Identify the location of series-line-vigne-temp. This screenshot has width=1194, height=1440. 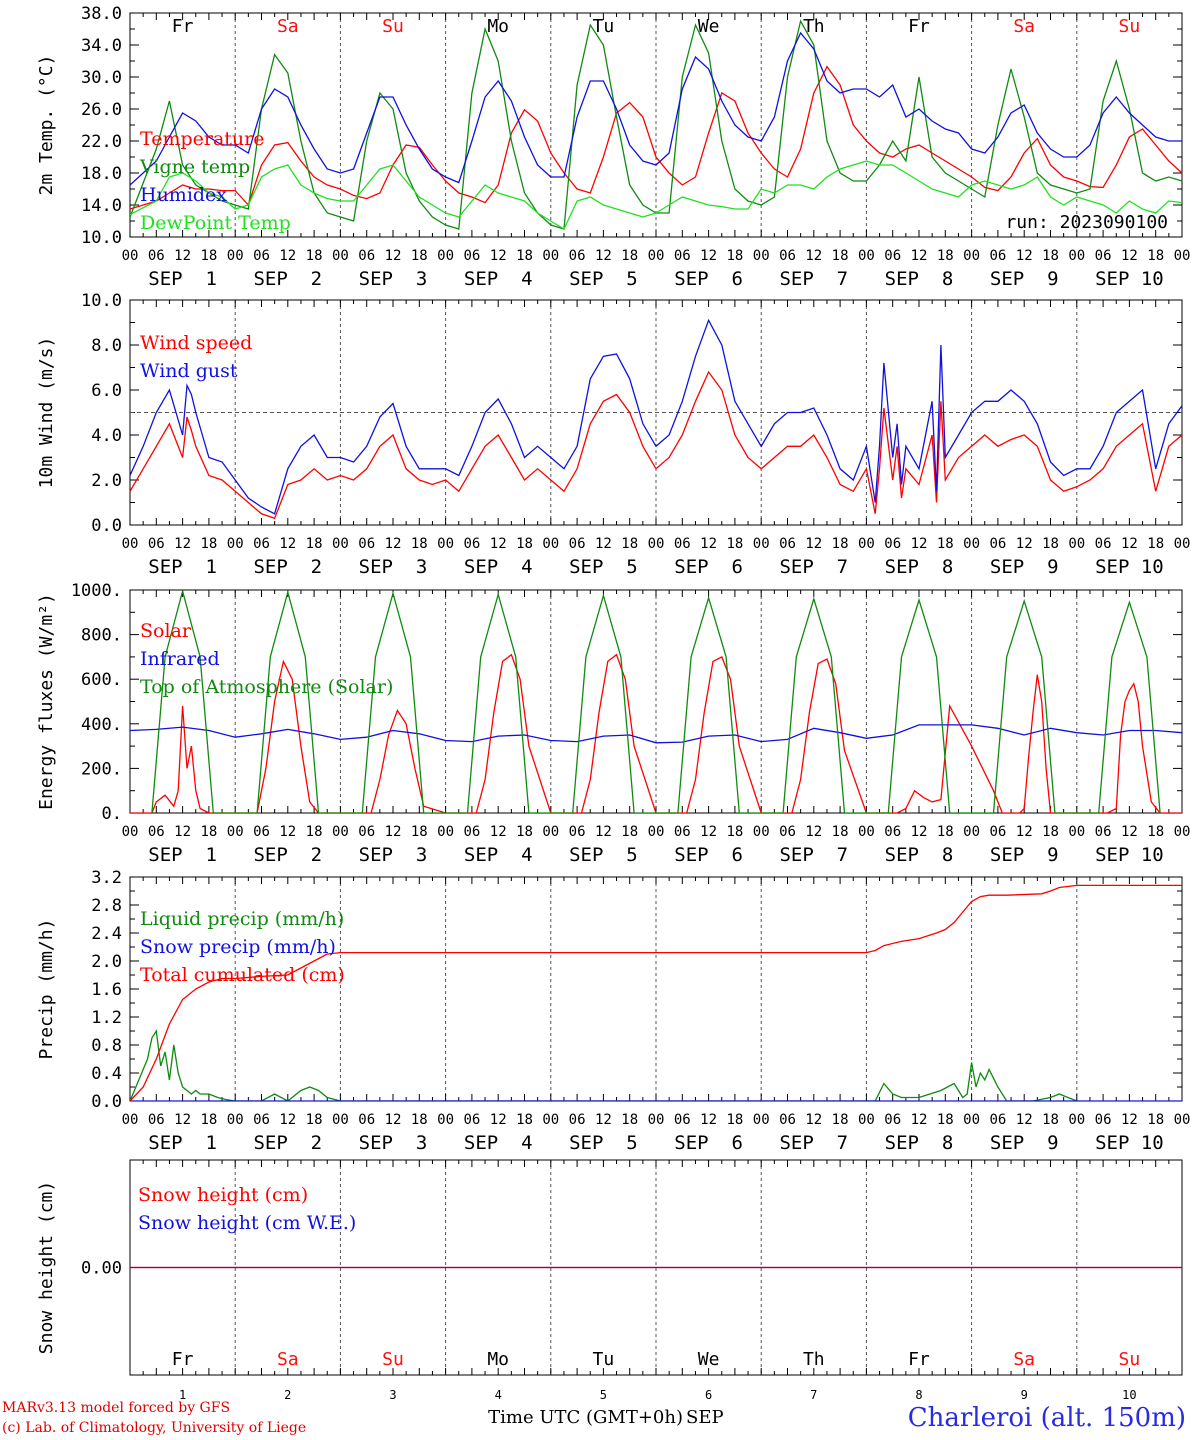
(656, 124).